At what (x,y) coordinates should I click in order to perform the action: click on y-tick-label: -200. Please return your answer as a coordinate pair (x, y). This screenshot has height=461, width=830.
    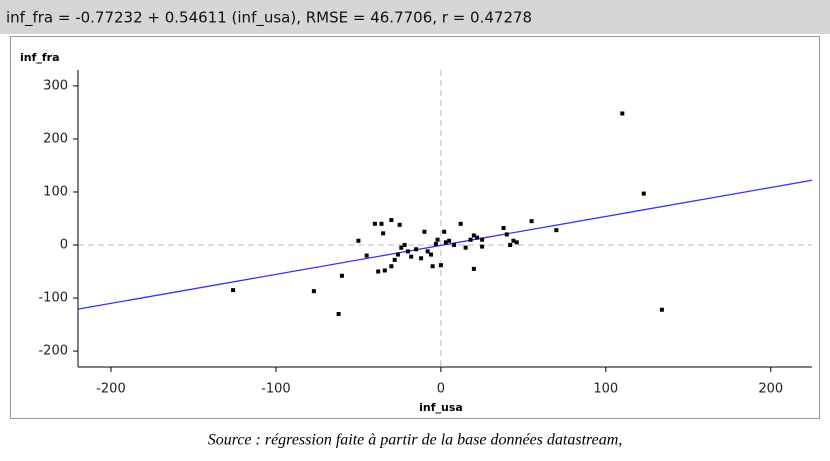
    Looking at the image, I should click on (53, 351).